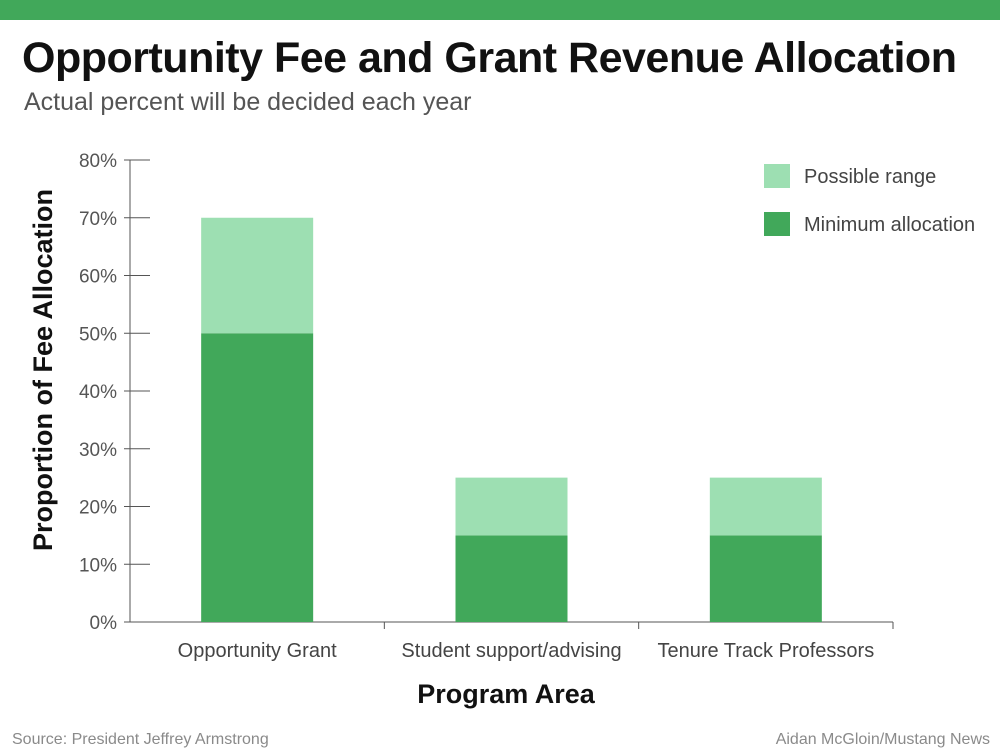  I want to click on top-accent-bar, so click(500, 10).